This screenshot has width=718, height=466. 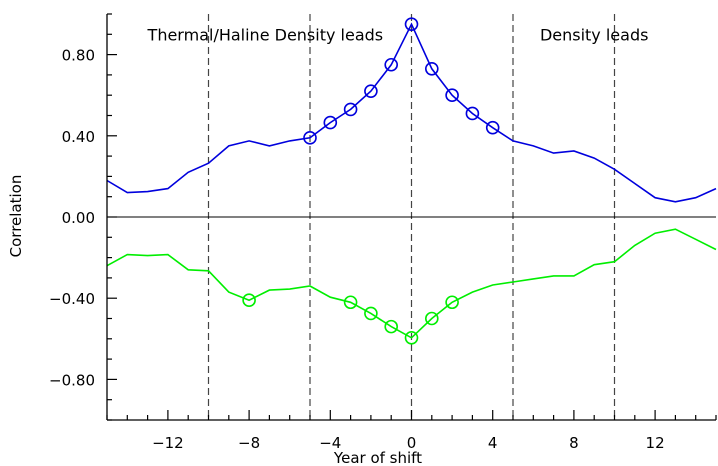 What do you see at coordinates (168, 443) in the screenshot?
I see `x-tick-label: −12` at bounding box center [168, 443].